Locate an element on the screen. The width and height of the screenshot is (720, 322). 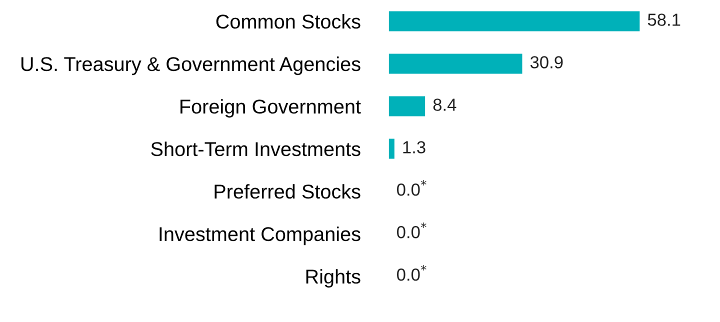
data-label: 1.3 is located at coordinates (414, 147).